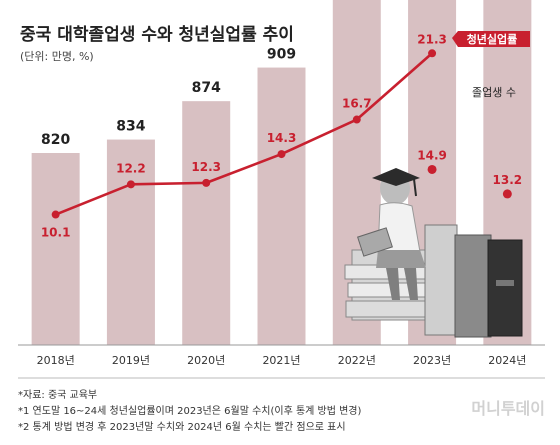 The image size is (560, 445). What do you see at coordinates (433, 253) in the screenshot?
I see `graduate-illustration` at bounding box center [433, 253].